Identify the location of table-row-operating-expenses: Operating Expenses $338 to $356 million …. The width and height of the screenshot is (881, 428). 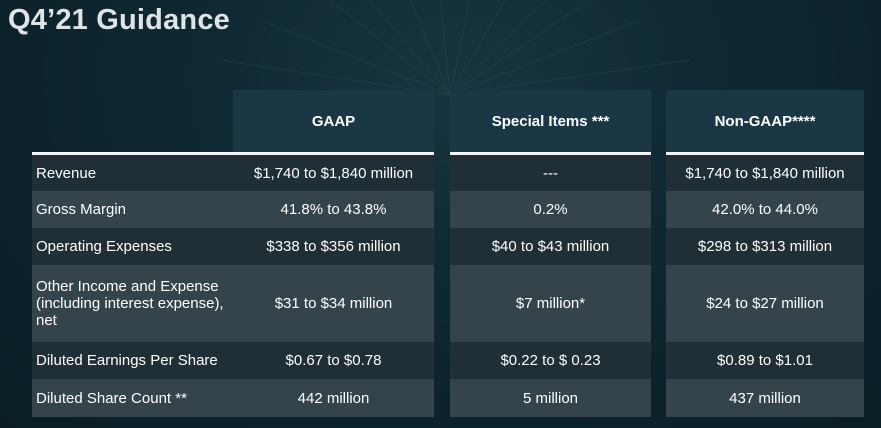
(448, 246).